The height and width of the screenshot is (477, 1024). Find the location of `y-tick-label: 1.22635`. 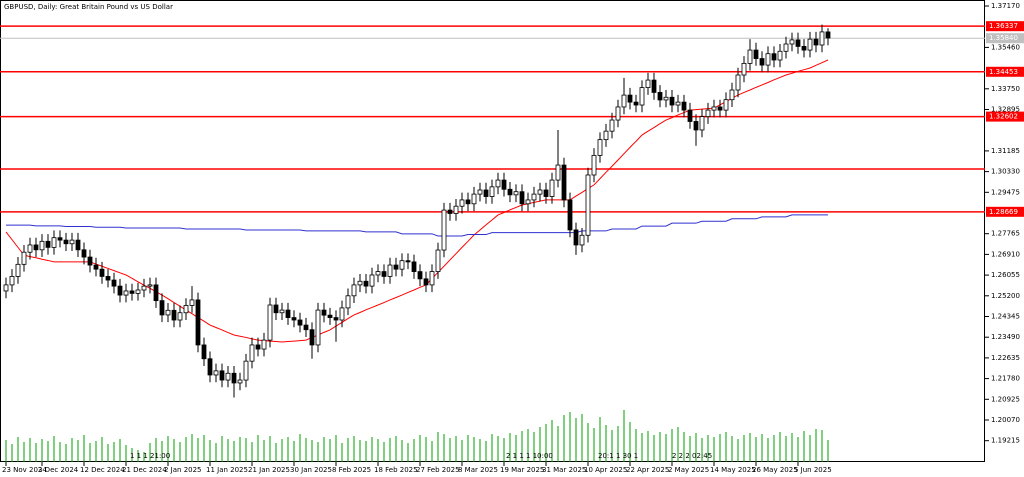

y-tick-label: 1.22635 is located at coordinates (1005, 358).